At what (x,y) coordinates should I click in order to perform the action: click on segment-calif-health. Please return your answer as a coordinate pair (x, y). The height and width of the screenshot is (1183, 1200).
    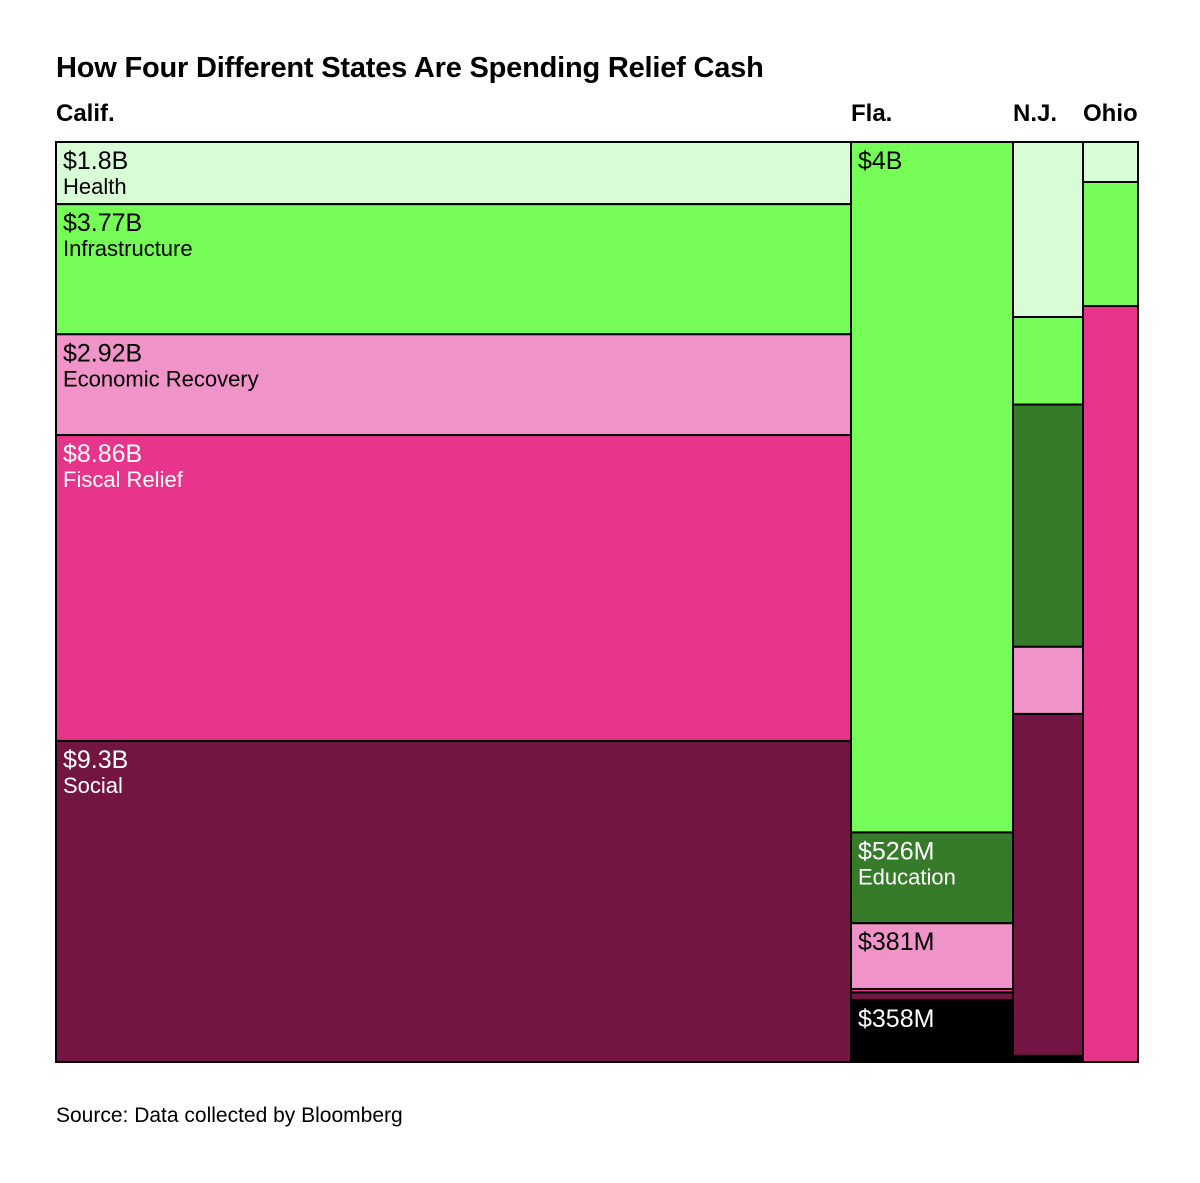
    Looking at the image, I should click on (453, 173).